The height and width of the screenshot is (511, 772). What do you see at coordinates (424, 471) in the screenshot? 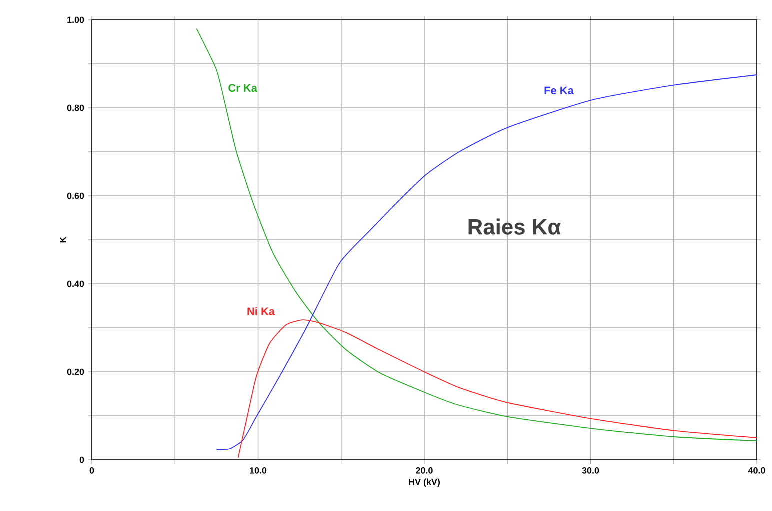
I see `x-tick-label: 20.0` at bounding box center [424, 471].